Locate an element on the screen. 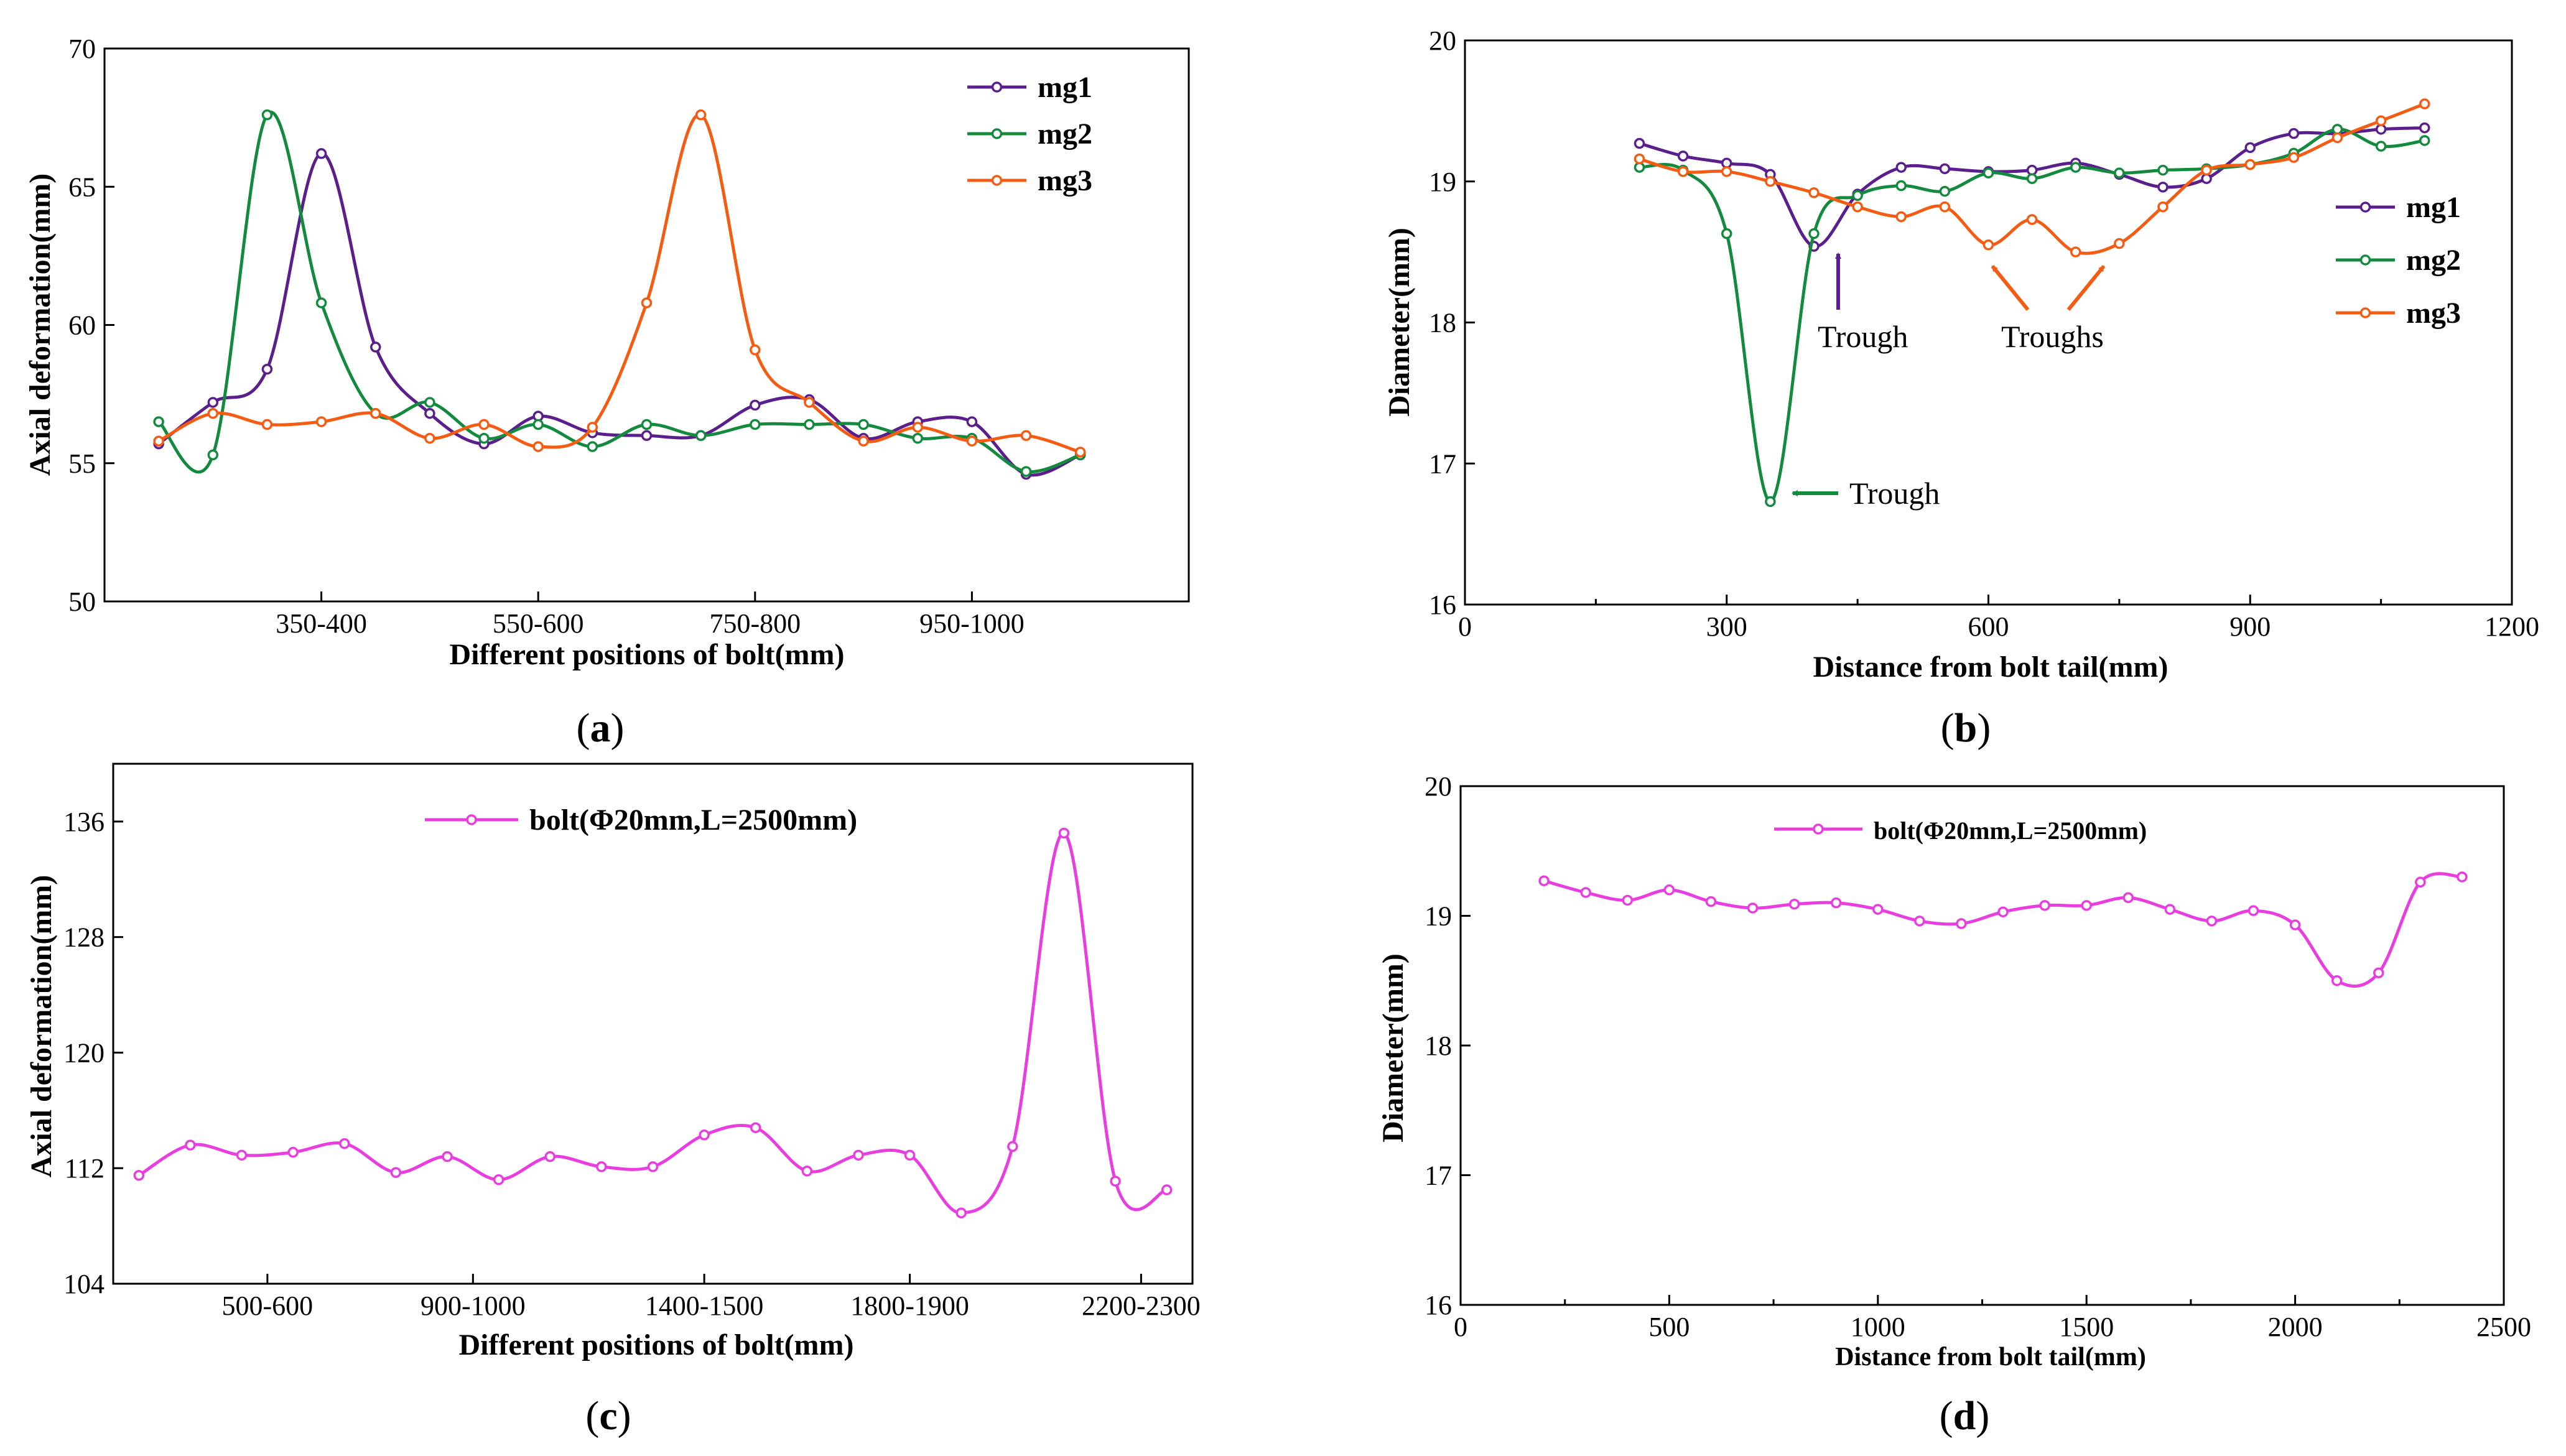 The width and height of the screenshot is (2566, 1456). panel-c-x-tick-label: 900-1000 is located at coordinates (474, 1306).